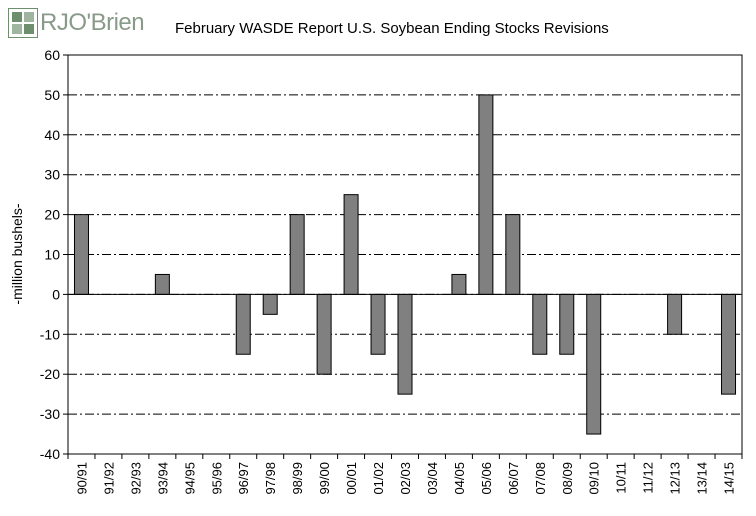 Image resolution: width=756 pixels, height=516 pixels. I want to click on x-tick-label: 02/03, so click(405, 478).